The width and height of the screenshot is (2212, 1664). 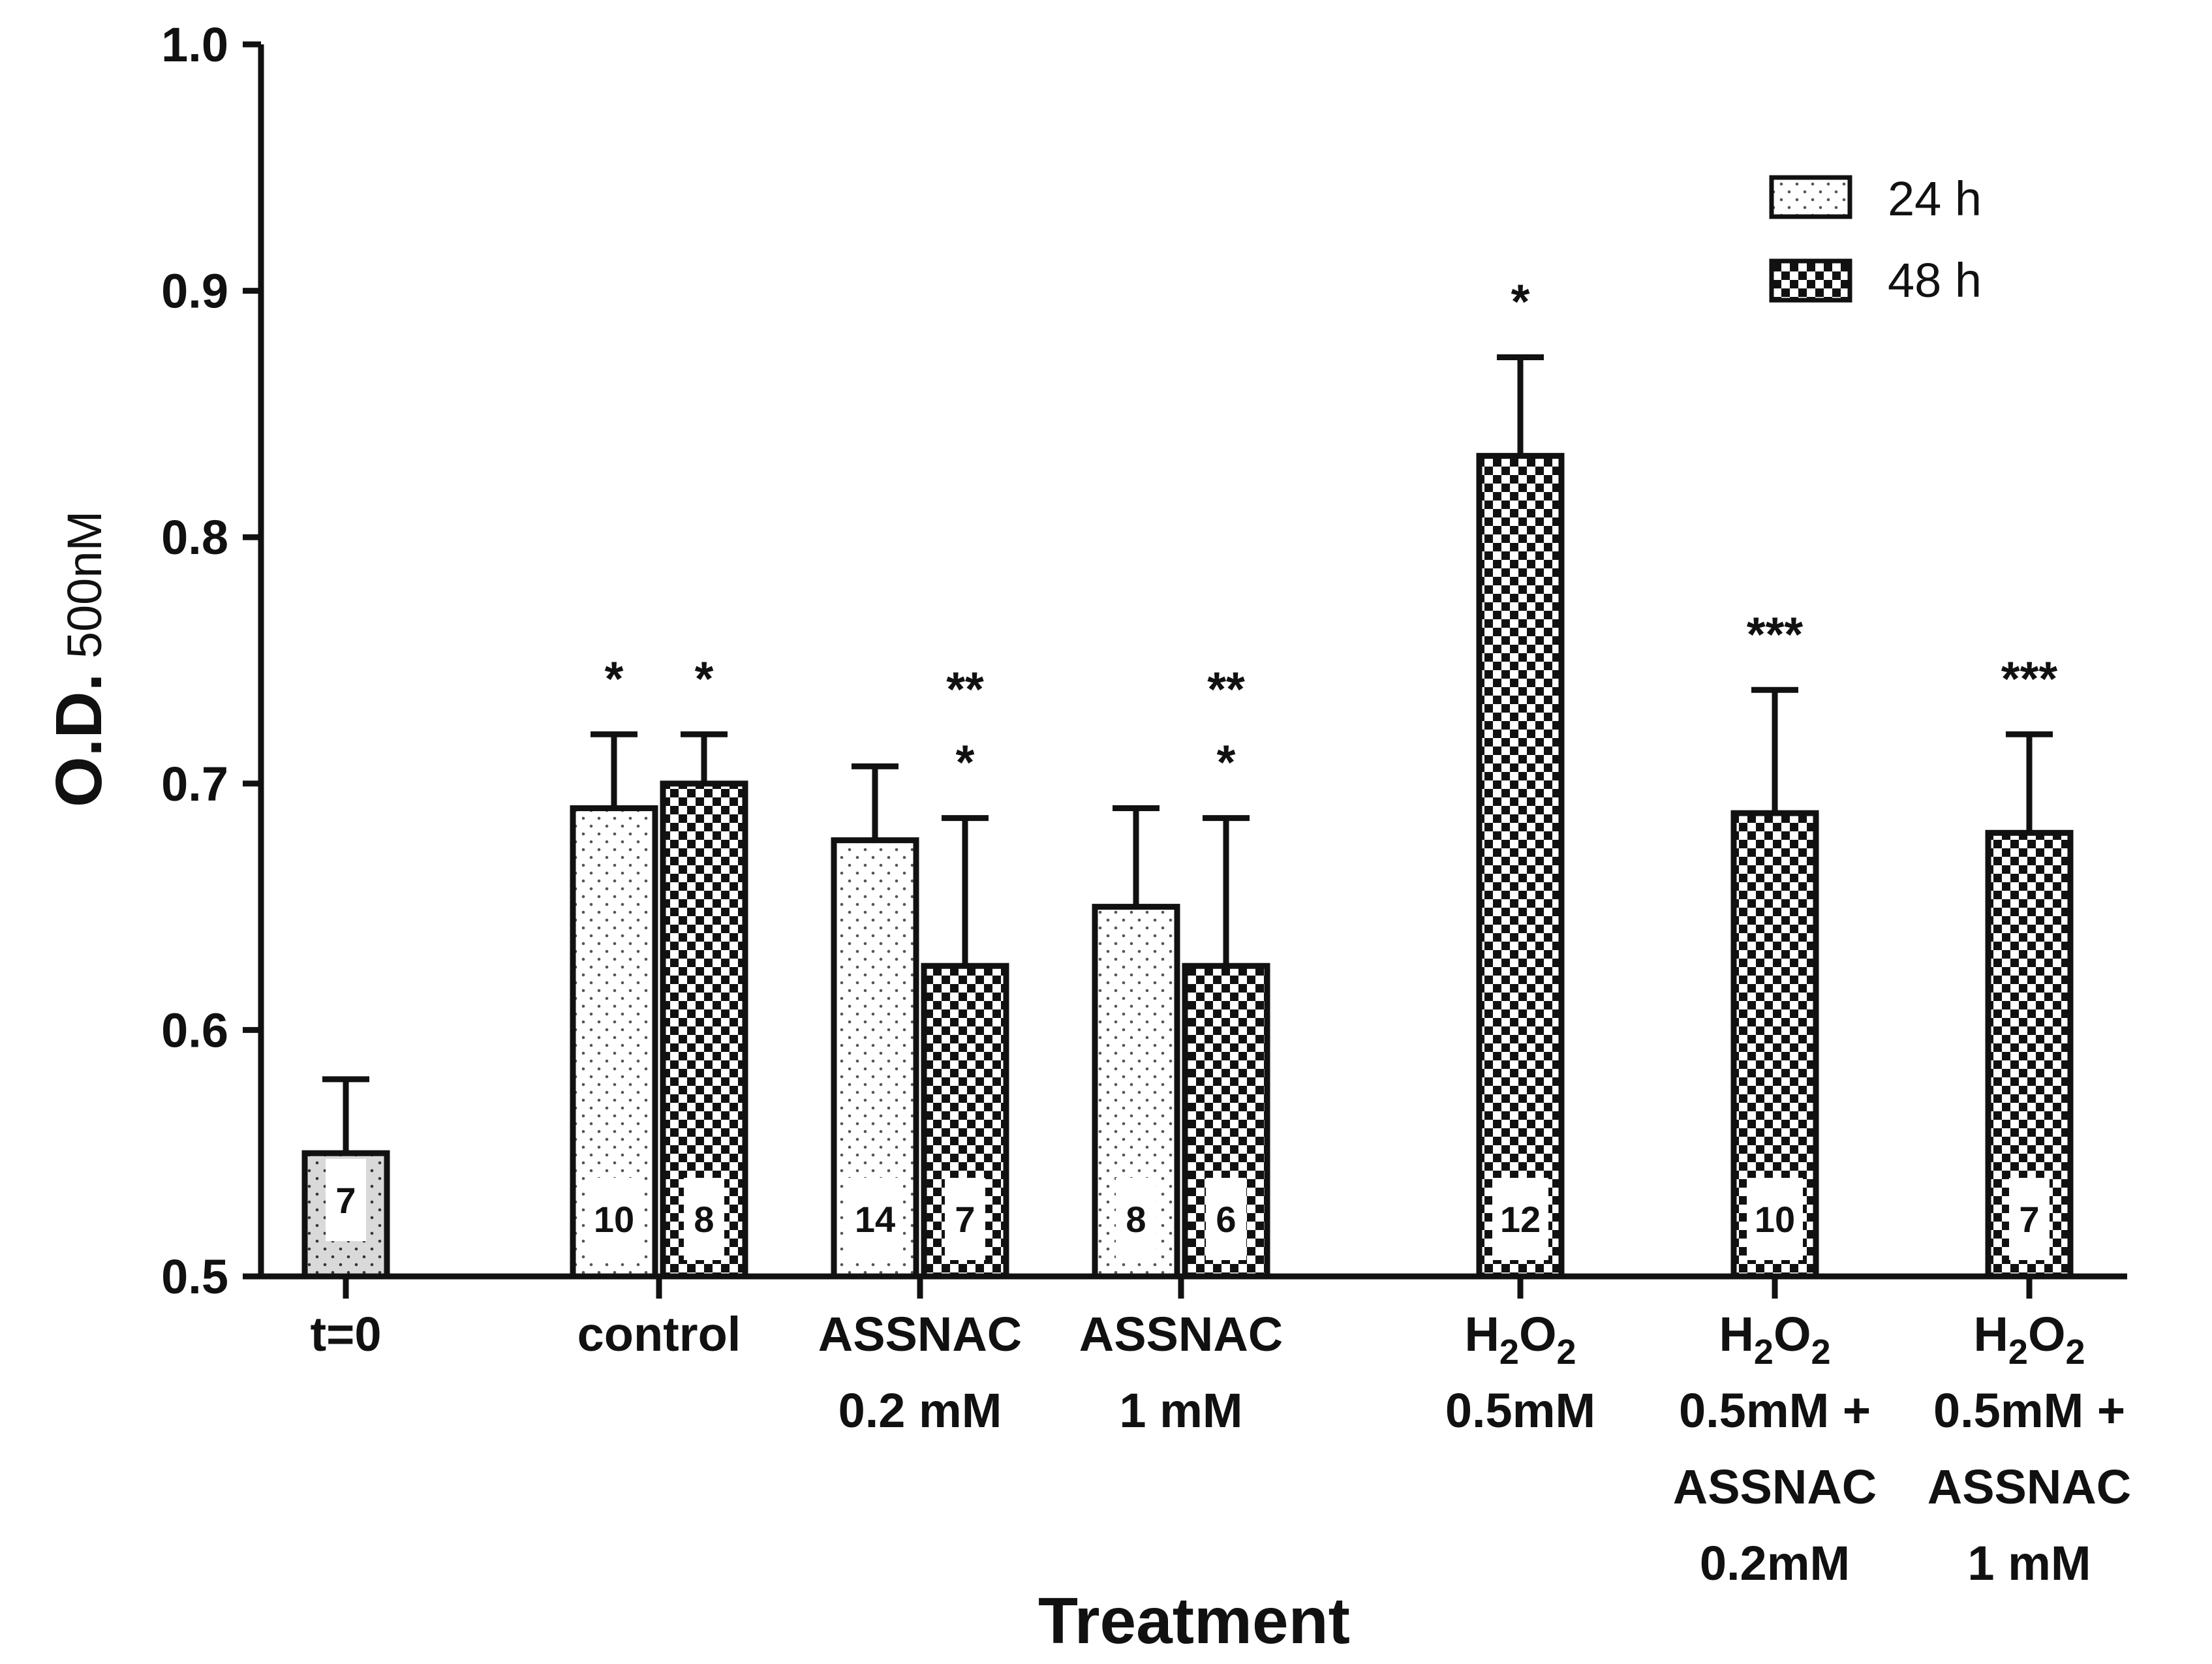 What do you see at coordinates (194, 784) in the screenshot?
I see `y-tick-label: 0.7` at bounding box center [194, 784].